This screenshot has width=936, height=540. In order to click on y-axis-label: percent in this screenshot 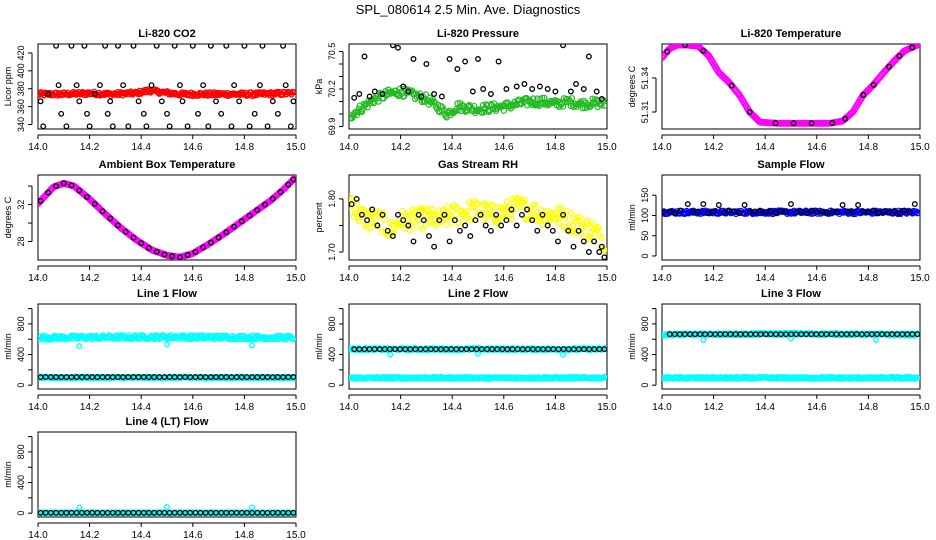, I will do `click(319, 217)`.